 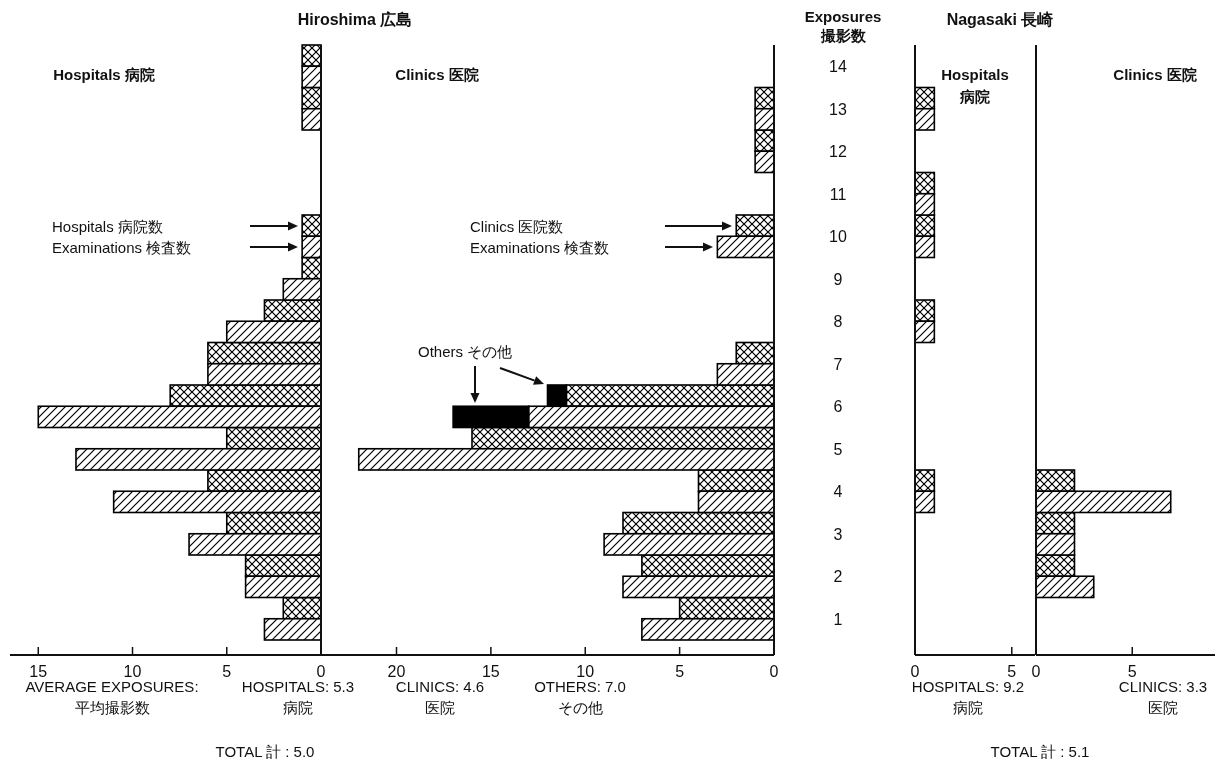 What do you see at coordinates (838, 407) in the screenshot?
I see `y-tick-label: 6` at bounding box center [838, 407].